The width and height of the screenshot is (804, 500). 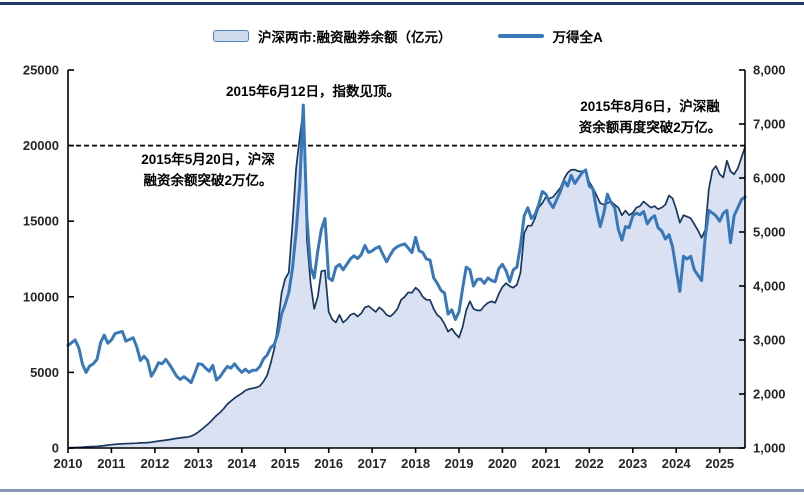 I want to click on legend-item-wind-all-a: 万得全A, so click(x=550, y=36).